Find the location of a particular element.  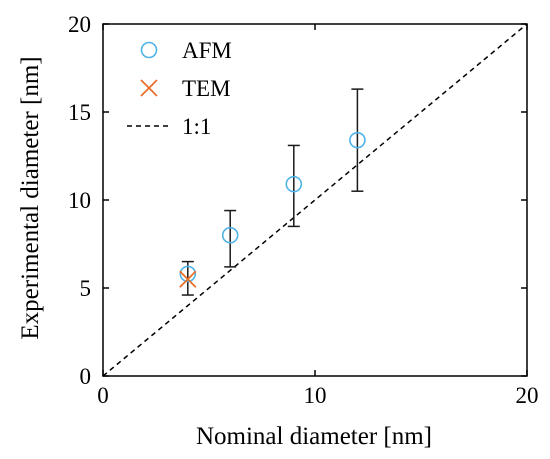

y-tick-label: 0 is located at coordinates (86, 376).